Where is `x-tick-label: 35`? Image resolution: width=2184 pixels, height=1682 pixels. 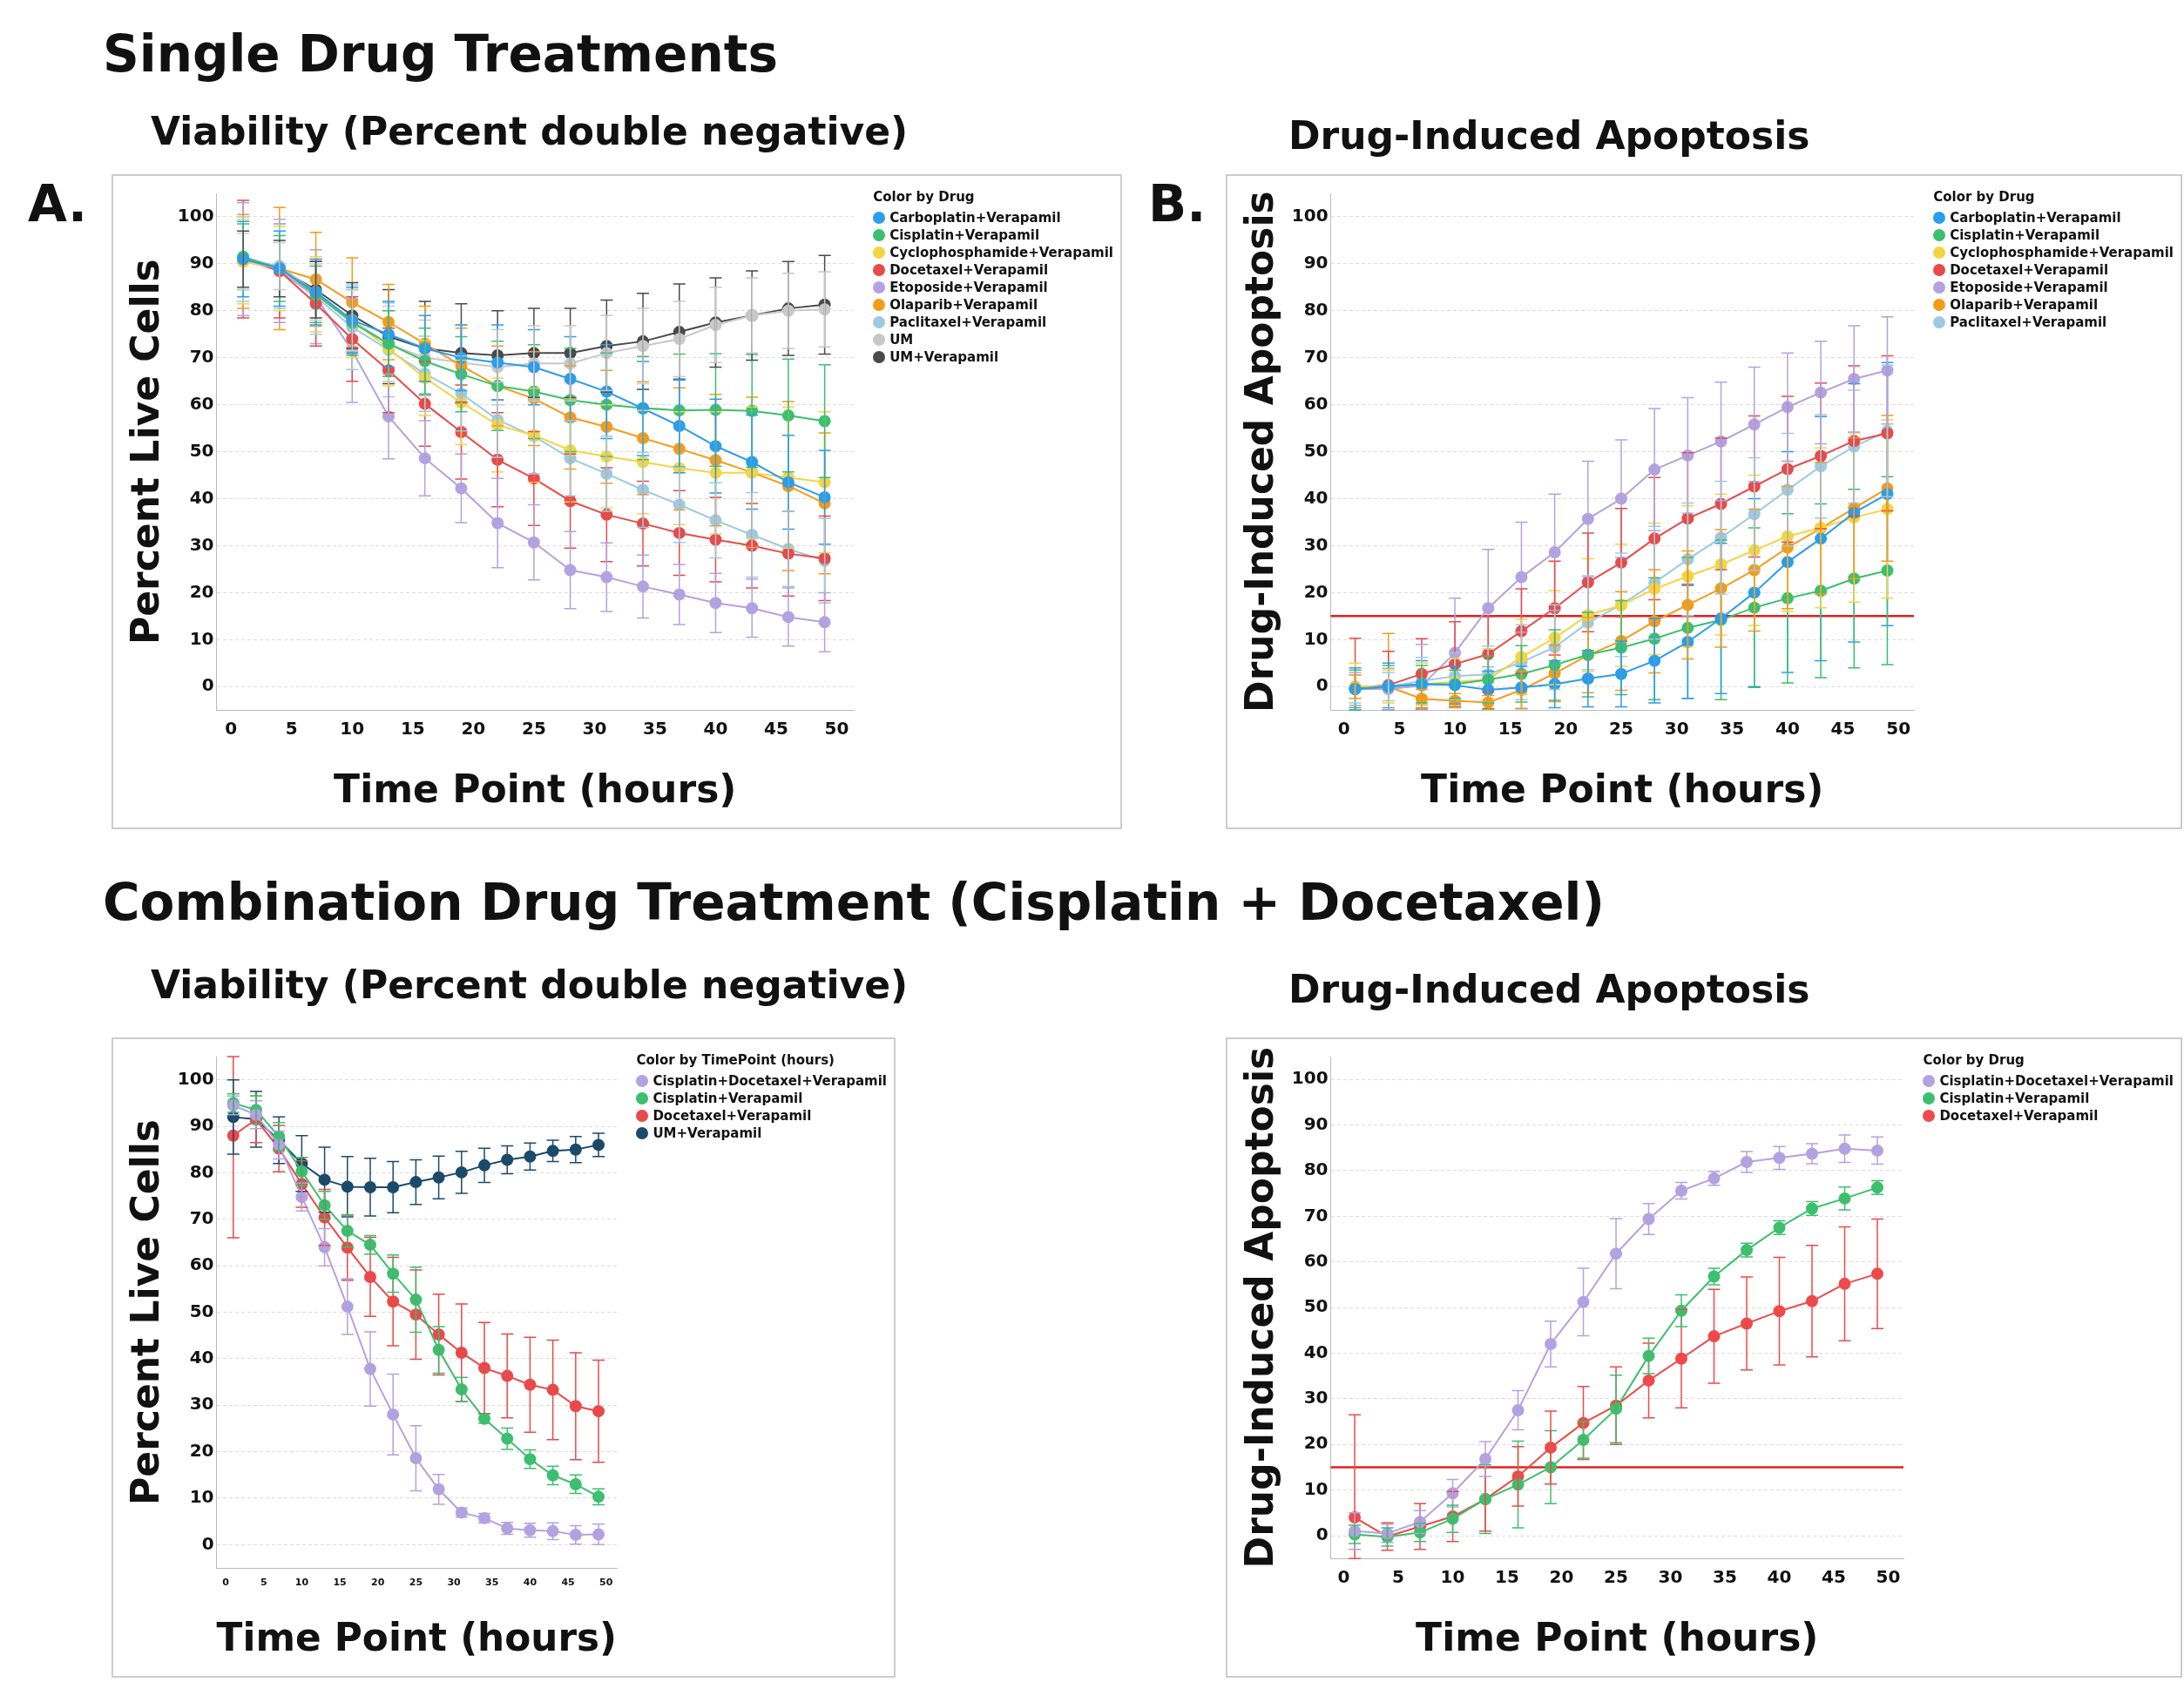 x-tick-label: 35 is located at coordinates (655, 729).